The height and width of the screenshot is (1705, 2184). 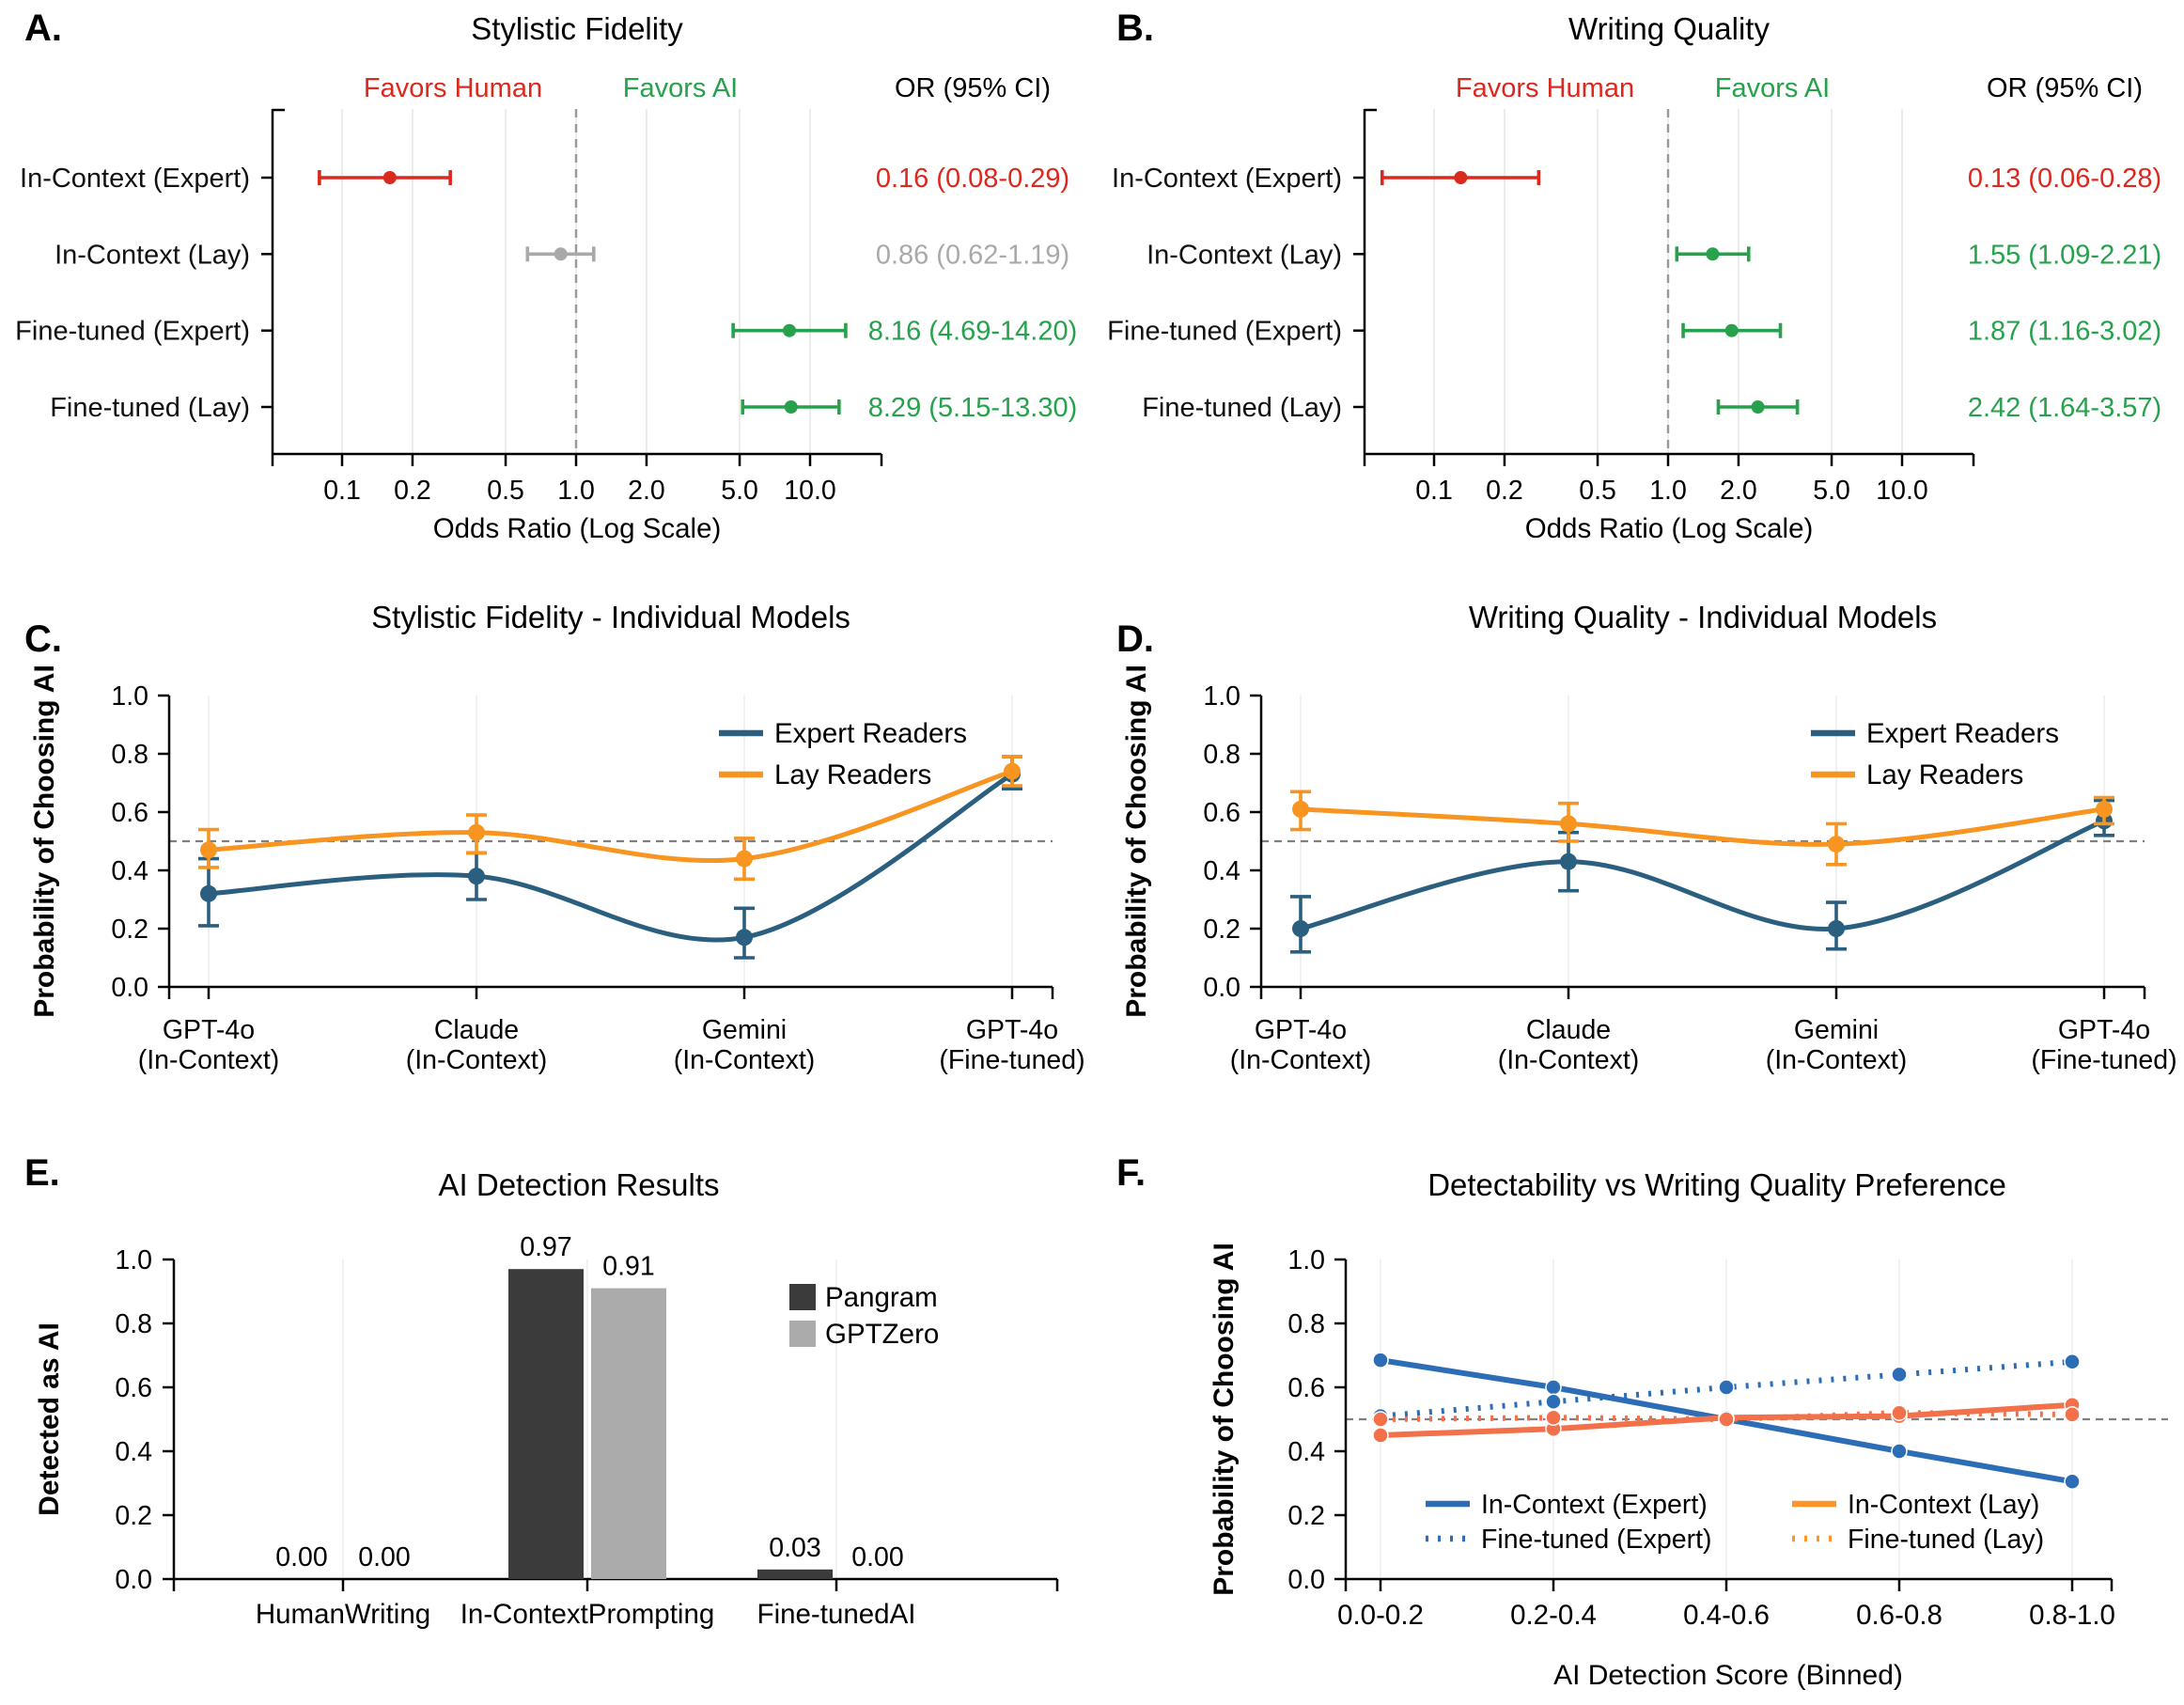 I want to click on panel-b-letter: B., so click(x=1135, y=29).